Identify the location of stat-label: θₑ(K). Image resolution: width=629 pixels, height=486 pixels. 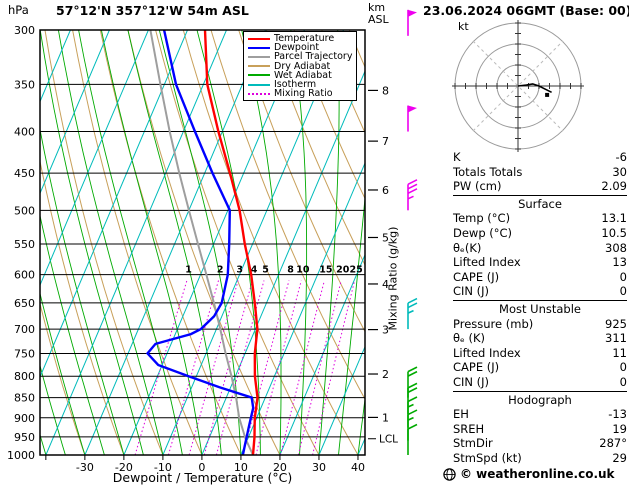
(467, 247).